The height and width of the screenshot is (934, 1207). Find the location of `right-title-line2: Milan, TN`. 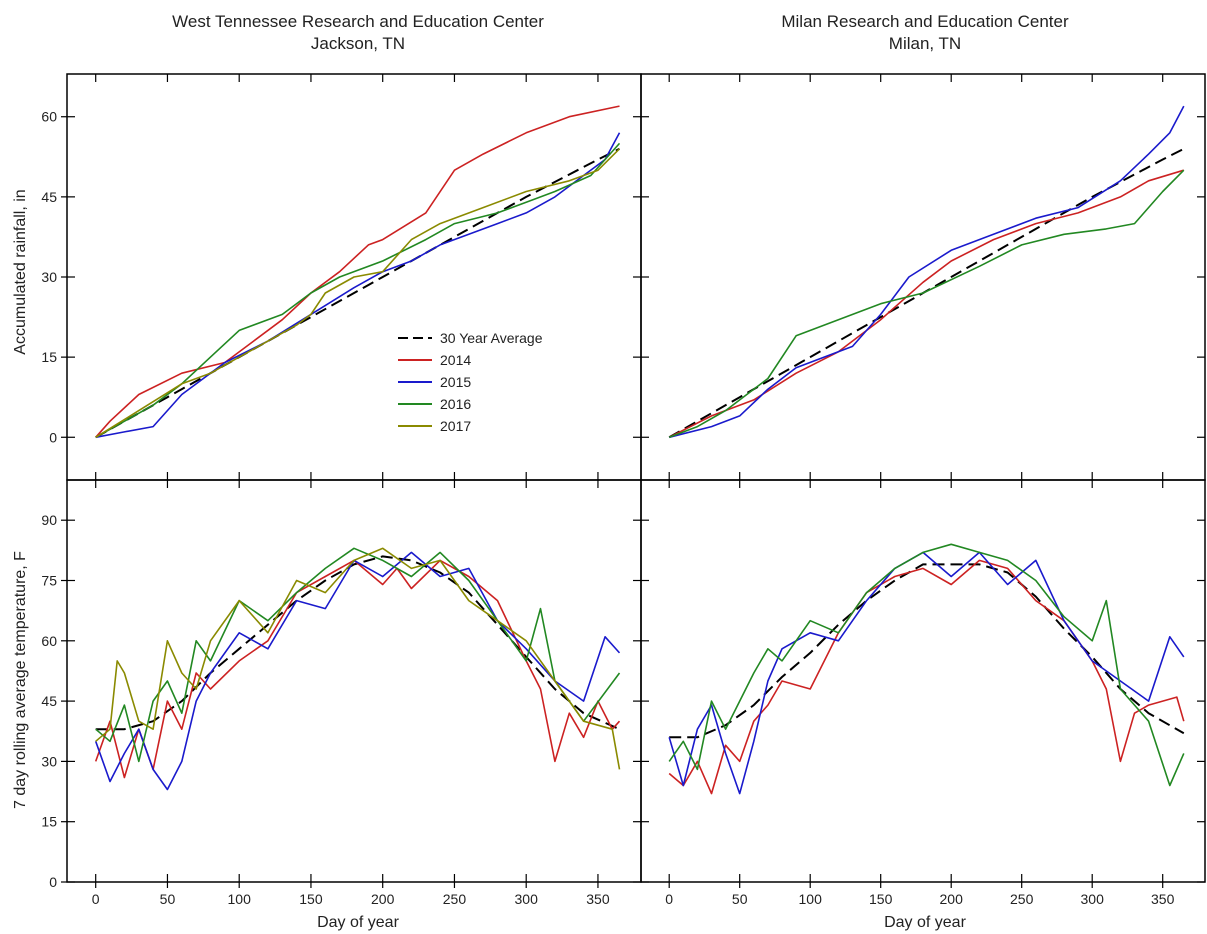

right-title-line2: Milan, TN is located at coordinates (925, 43).